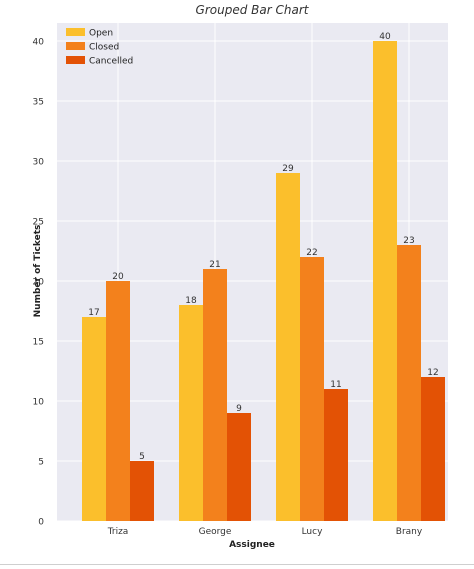  I want to click on x-axis-label: Assignee, so click(252, 545).